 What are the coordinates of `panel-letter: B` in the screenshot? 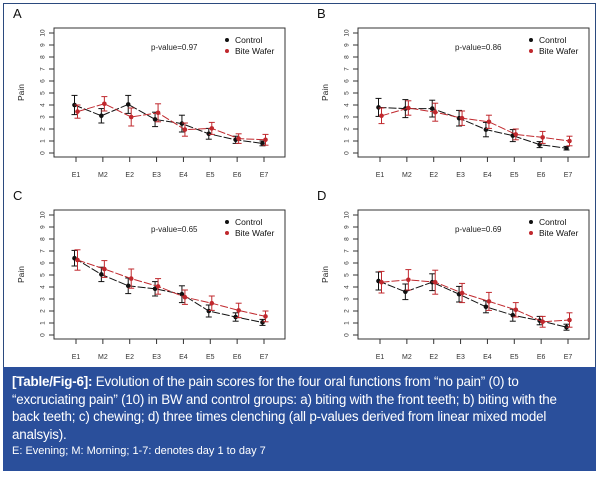 It's located at (321, 13).